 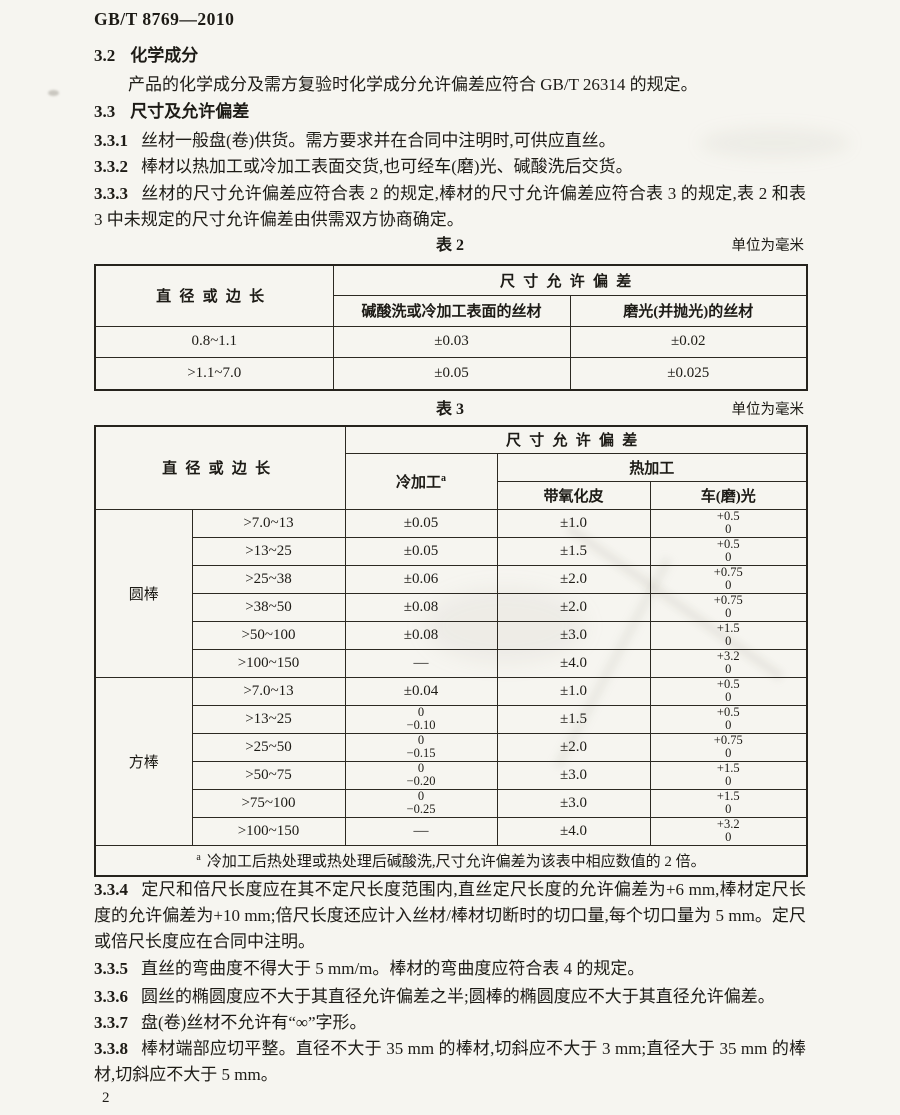 I want to click on table-cell-range: >38~50, so click(x=268, y=607).